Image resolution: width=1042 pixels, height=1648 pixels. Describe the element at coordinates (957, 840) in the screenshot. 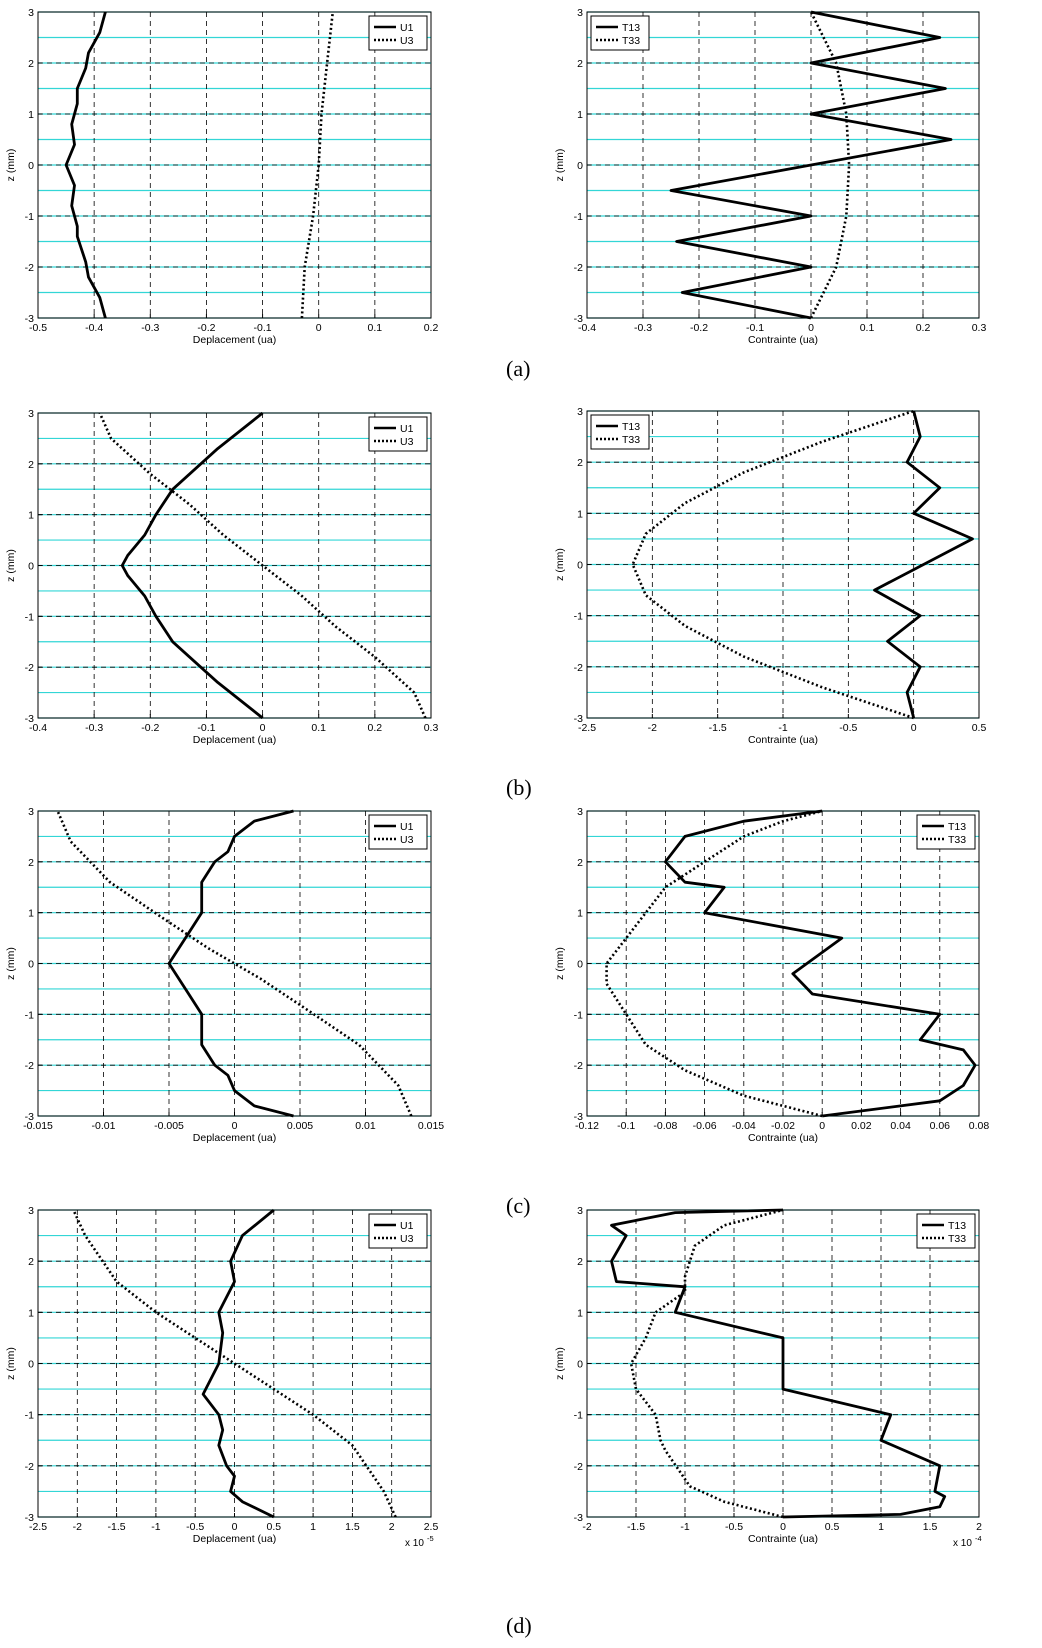

I see `legend-label-t33: T33` at that location.